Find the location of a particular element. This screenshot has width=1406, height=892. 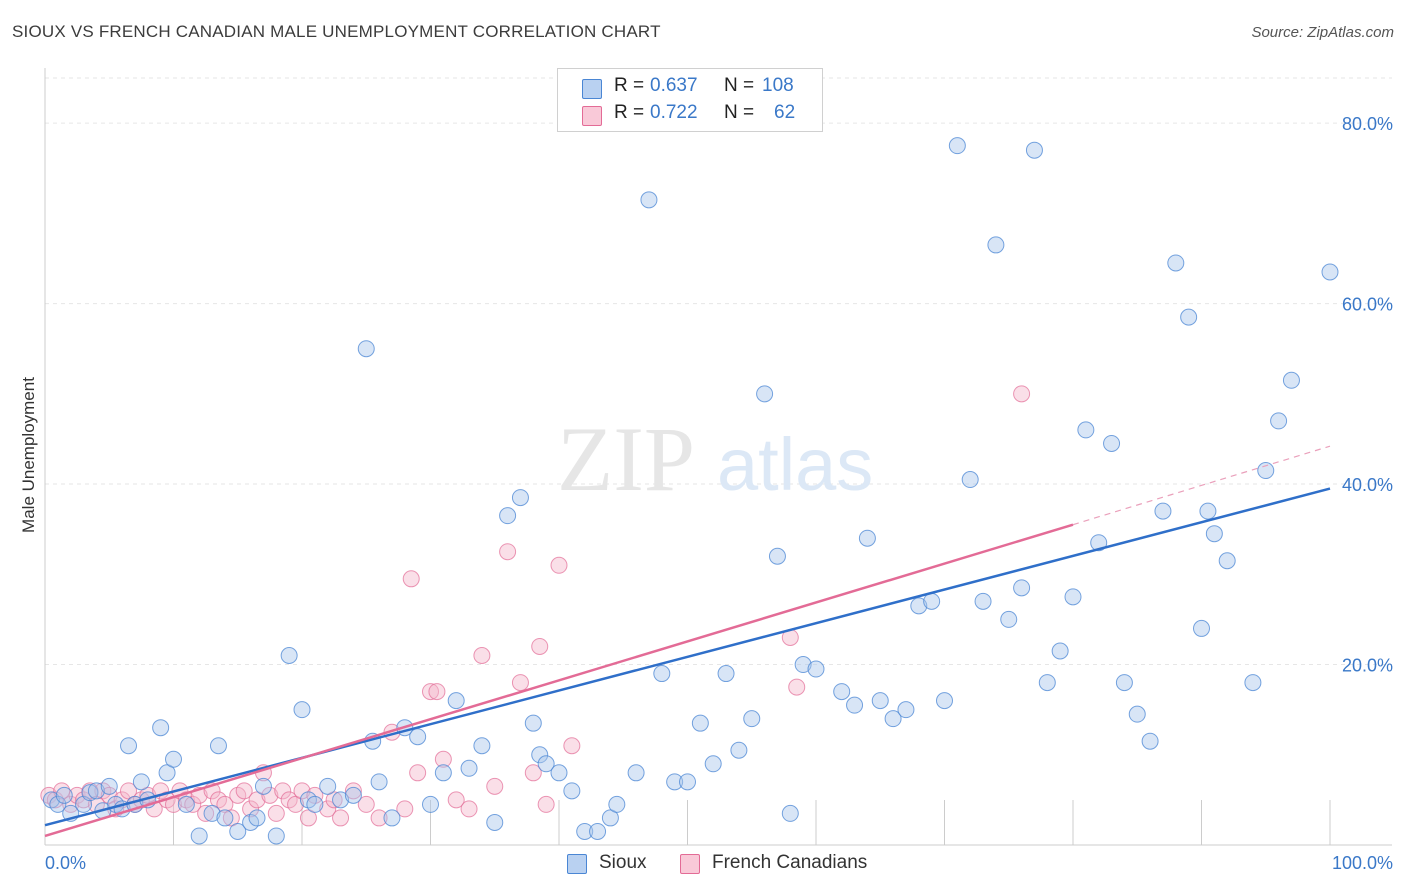

legend-label: Sioux is located at coordinates (623, 862).